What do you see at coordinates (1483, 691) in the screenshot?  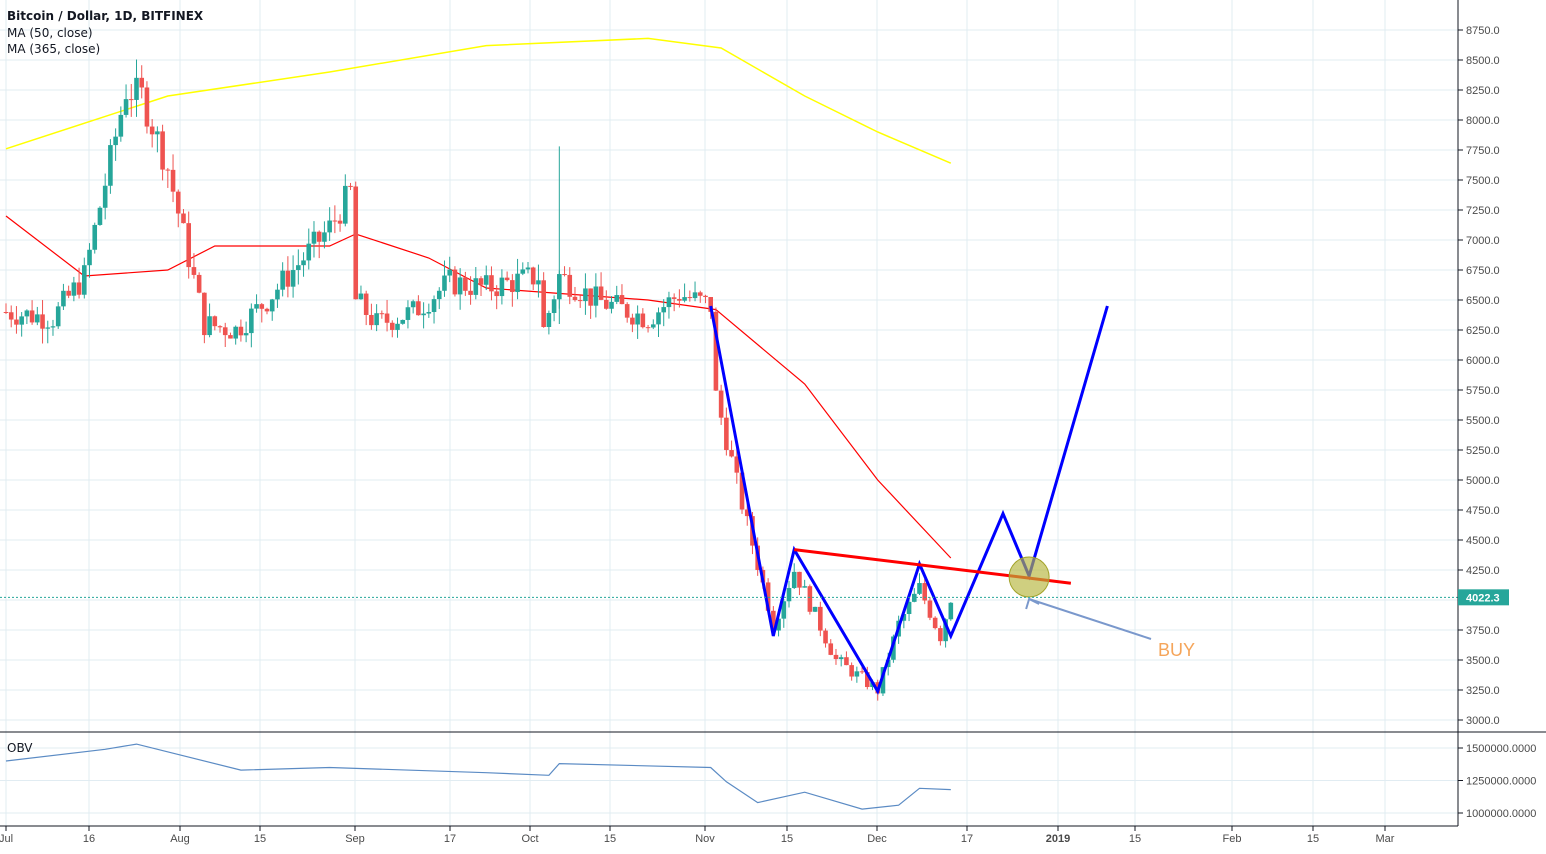 I see `price-tick-label: 3250.0` at bounding box center [1483, 691].